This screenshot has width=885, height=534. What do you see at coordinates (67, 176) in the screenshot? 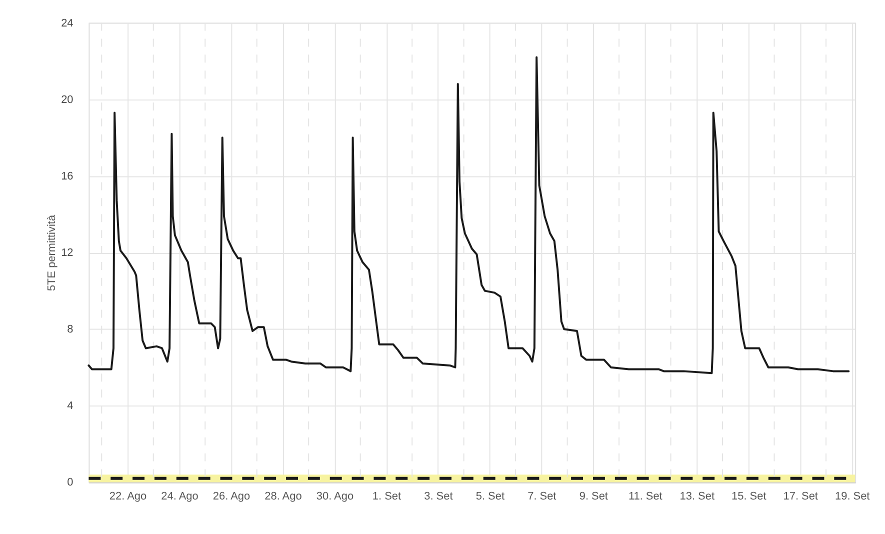
I see `y-tick-label: 16` at bounding box center [67, 176].